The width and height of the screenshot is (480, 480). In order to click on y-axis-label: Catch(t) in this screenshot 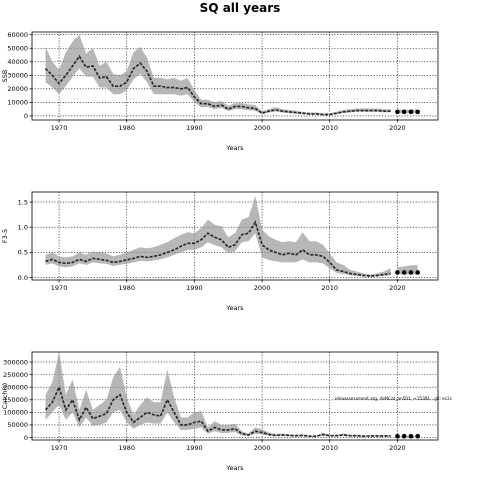, I will do `click(5, 396)`.